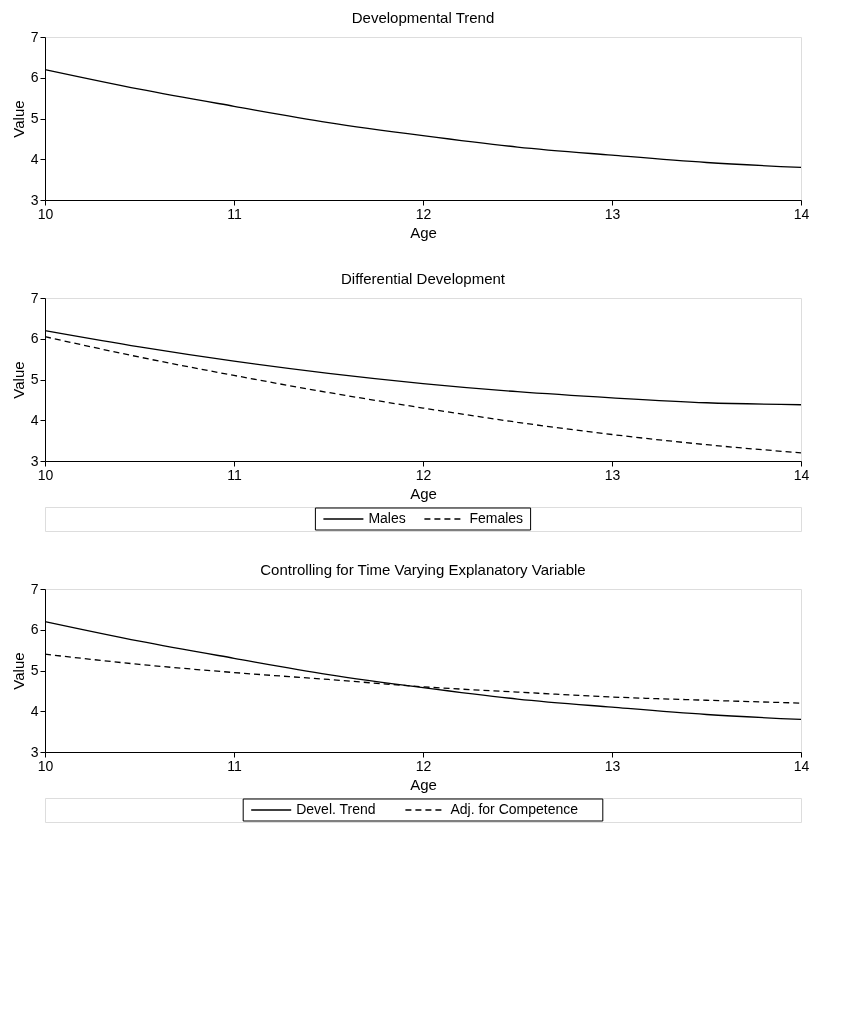  Describe the element at coordinates (496, 518) in the screenshot. I see `legend-label: Females` at that location.